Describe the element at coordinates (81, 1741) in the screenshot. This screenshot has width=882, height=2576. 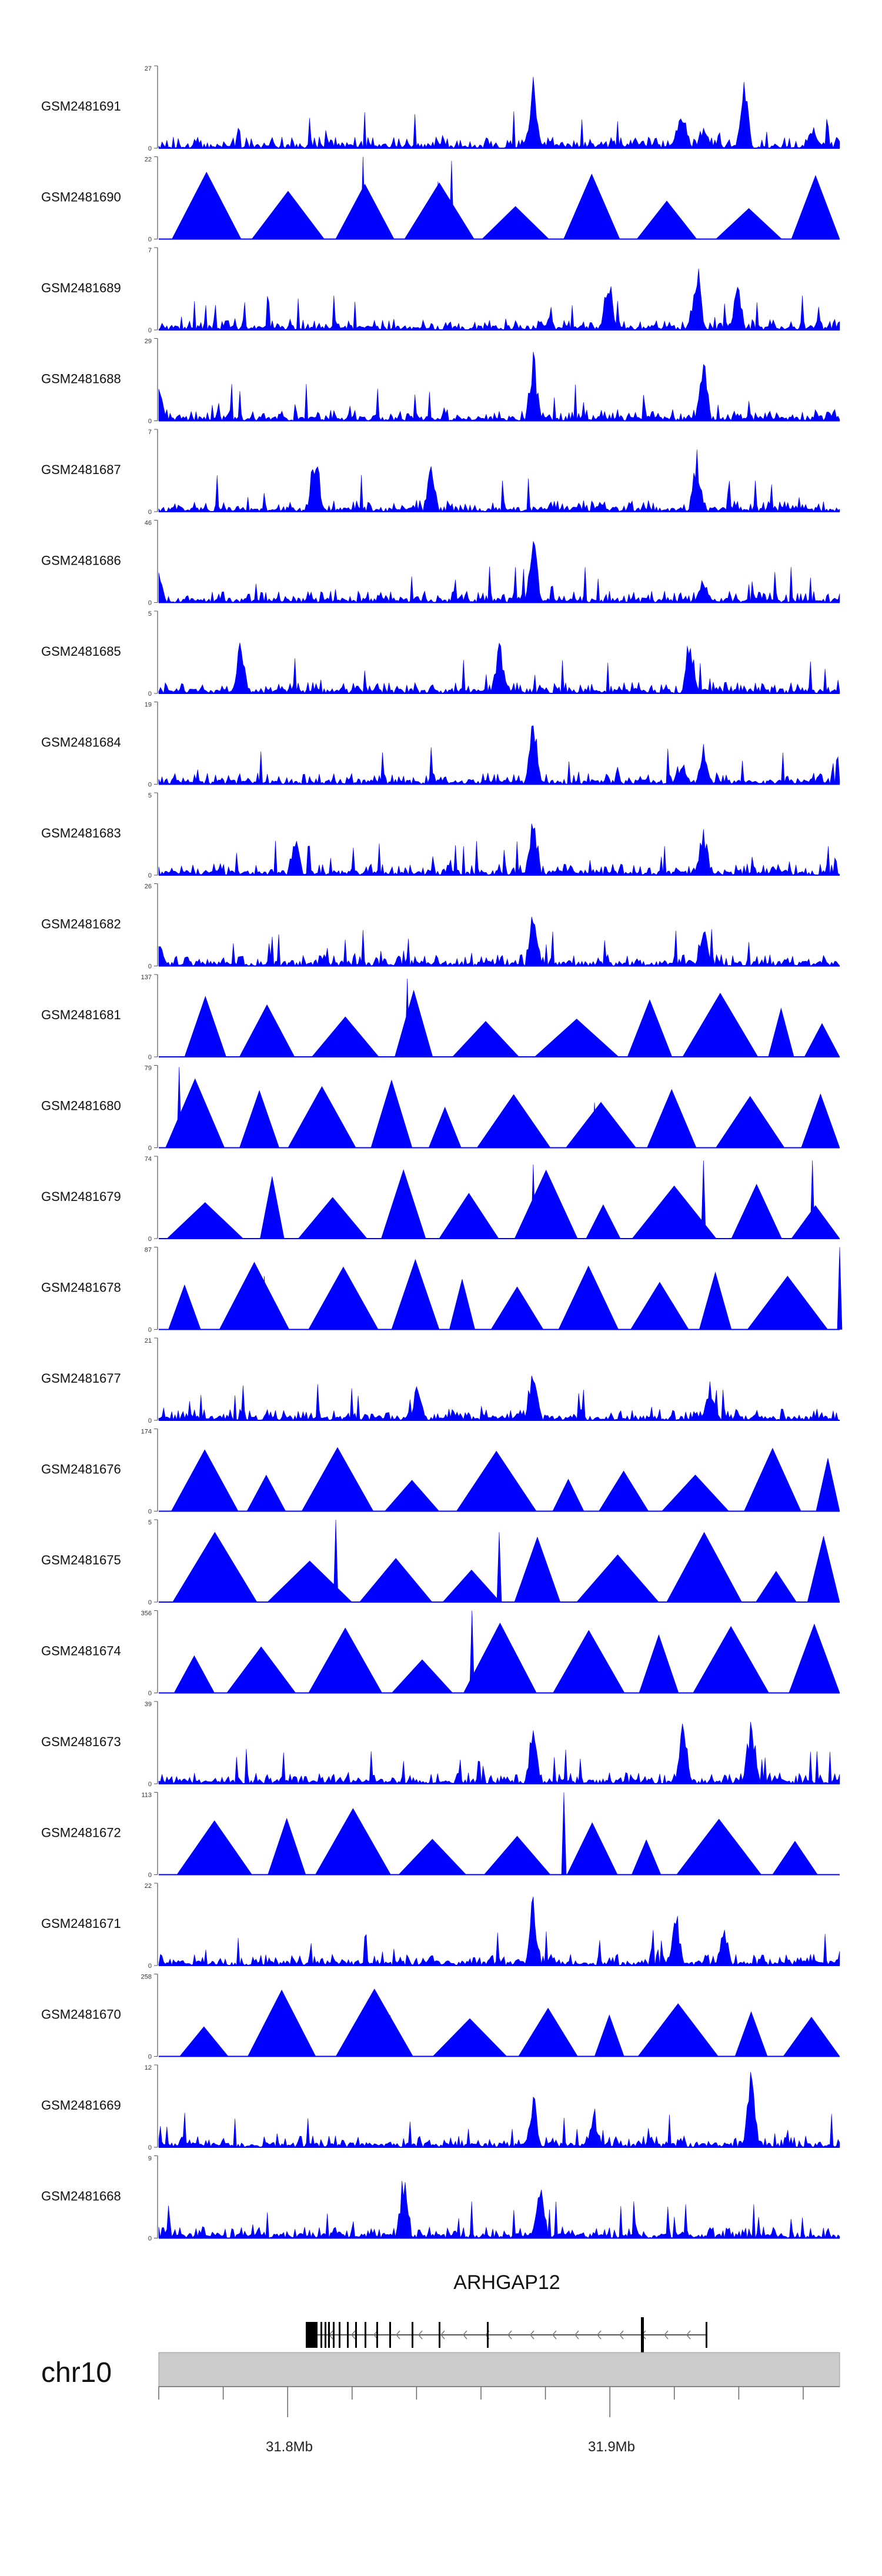
I see `track-label: GSM2481673` at that location.